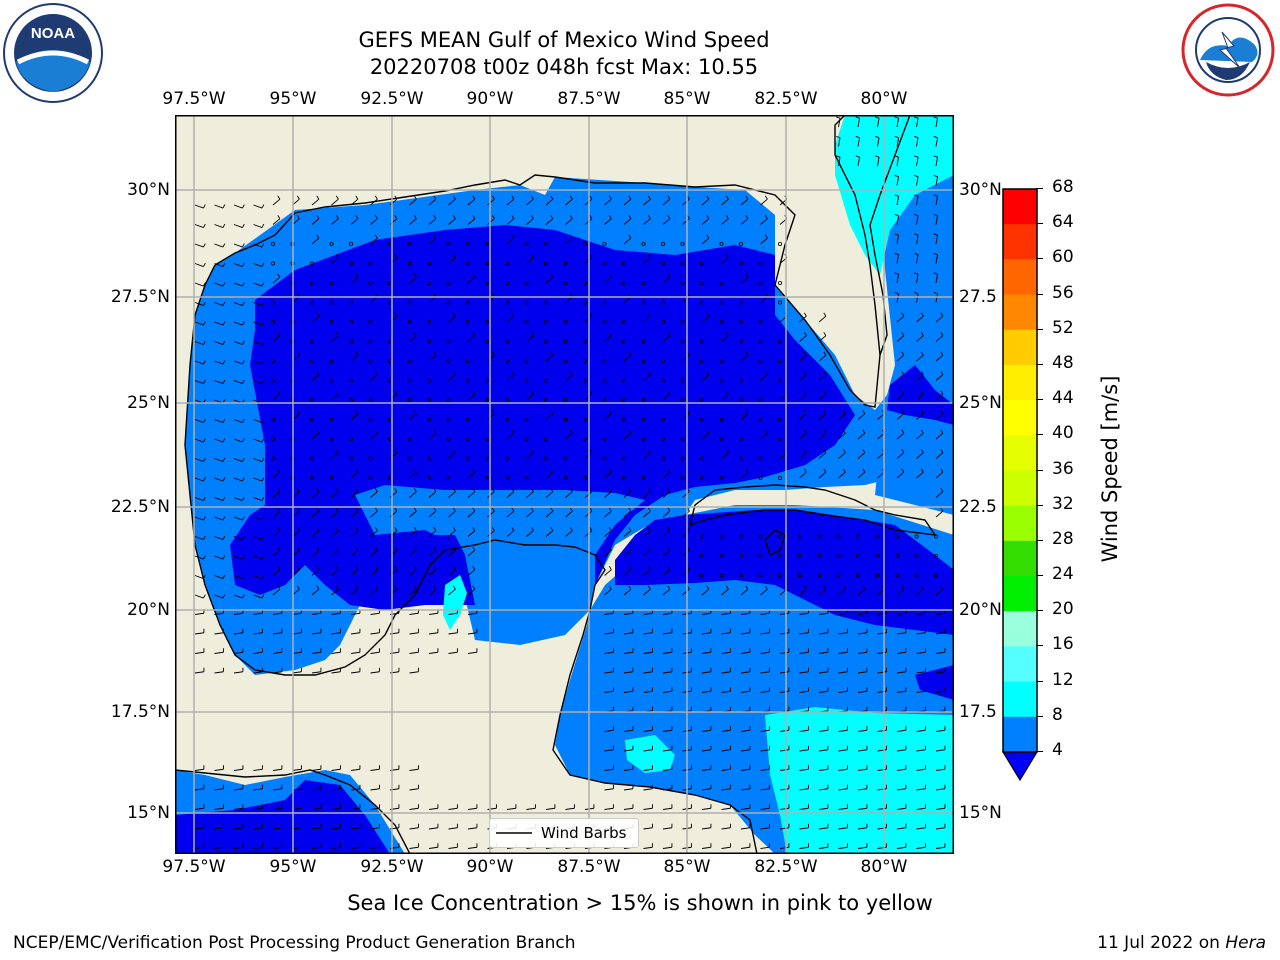  What do you see at coordinates (1020, 485) in the screenshot?
I see `wind-speed-colorbar` at bounding box center [1020, 485].